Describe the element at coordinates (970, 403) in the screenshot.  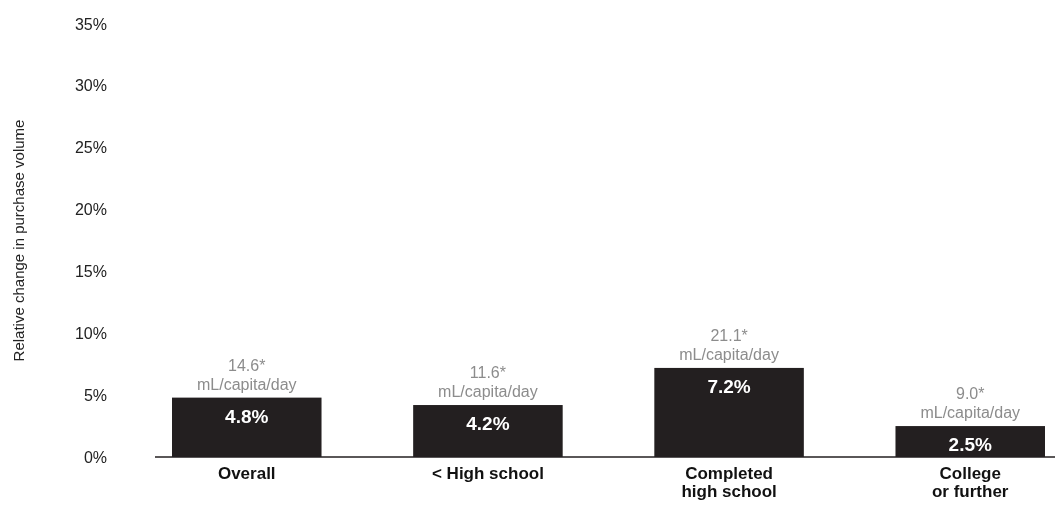
I see `annotation: 9.0* mL/capita/day` at that location.